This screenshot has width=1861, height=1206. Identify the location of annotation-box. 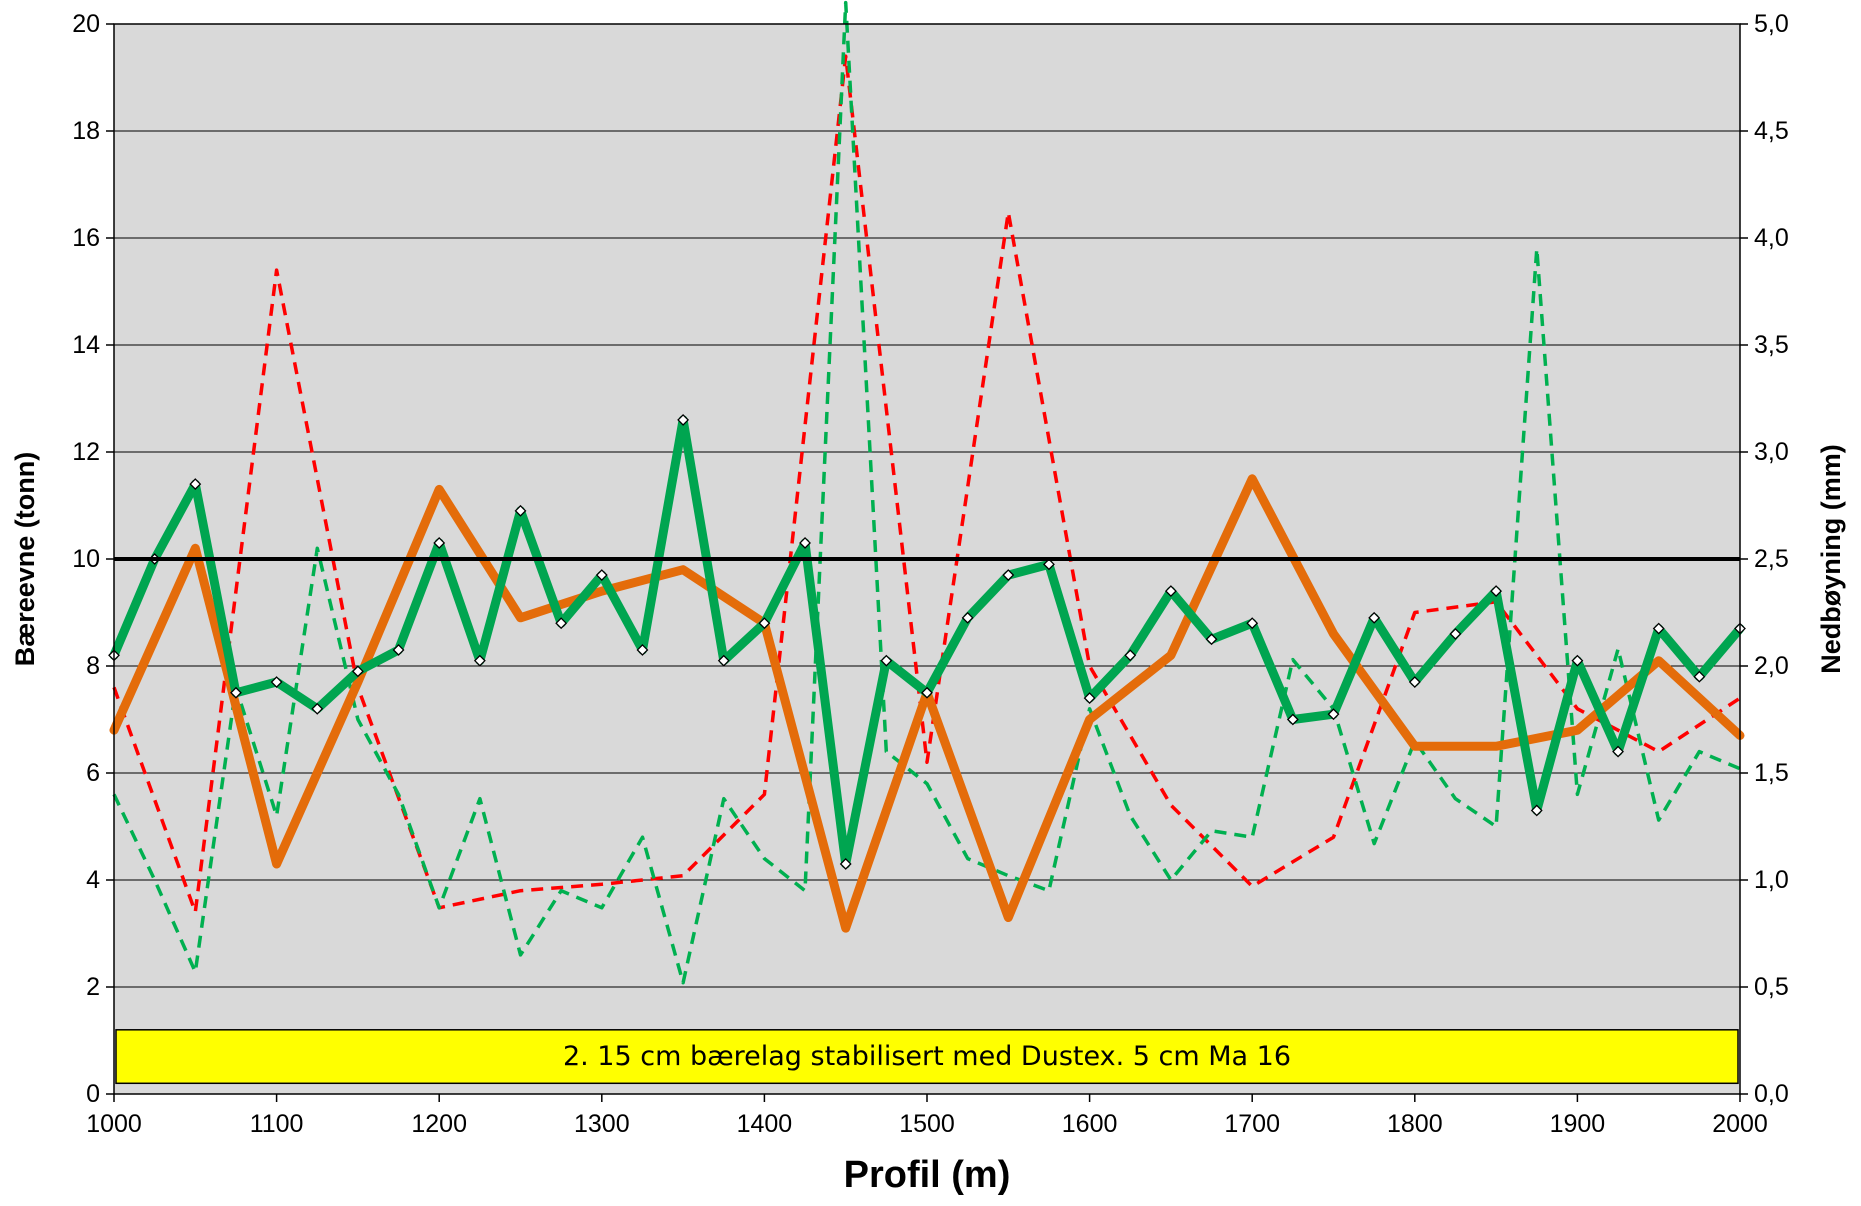
(927, 1057).